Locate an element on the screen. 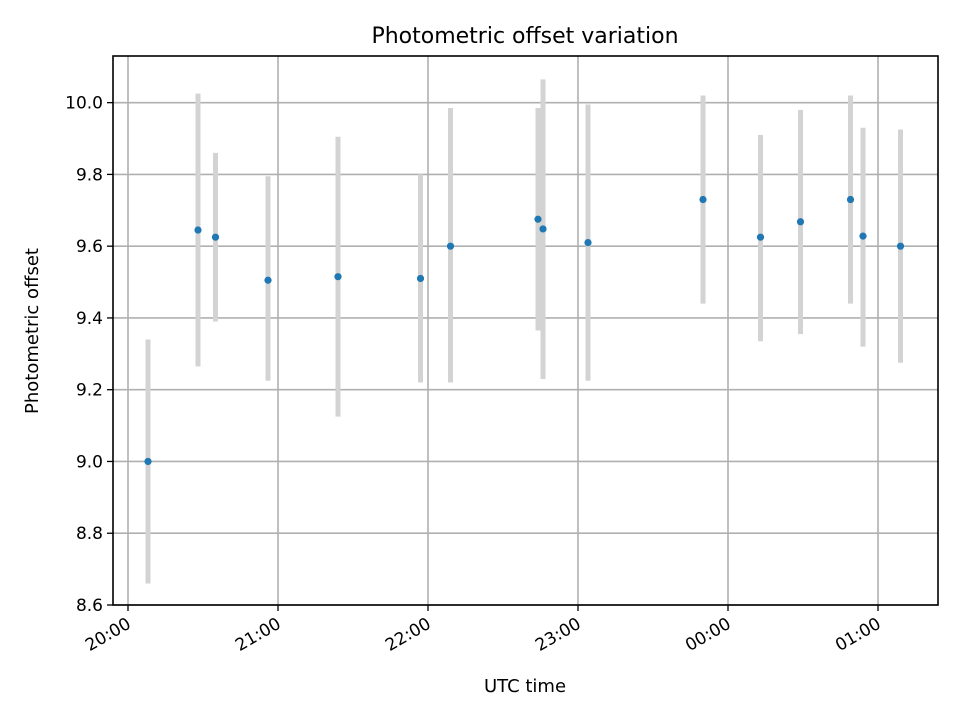 The height and width of the screenshot is (724, 960). y-axis-label: Photometric offset is located at coordinates (32, 331).